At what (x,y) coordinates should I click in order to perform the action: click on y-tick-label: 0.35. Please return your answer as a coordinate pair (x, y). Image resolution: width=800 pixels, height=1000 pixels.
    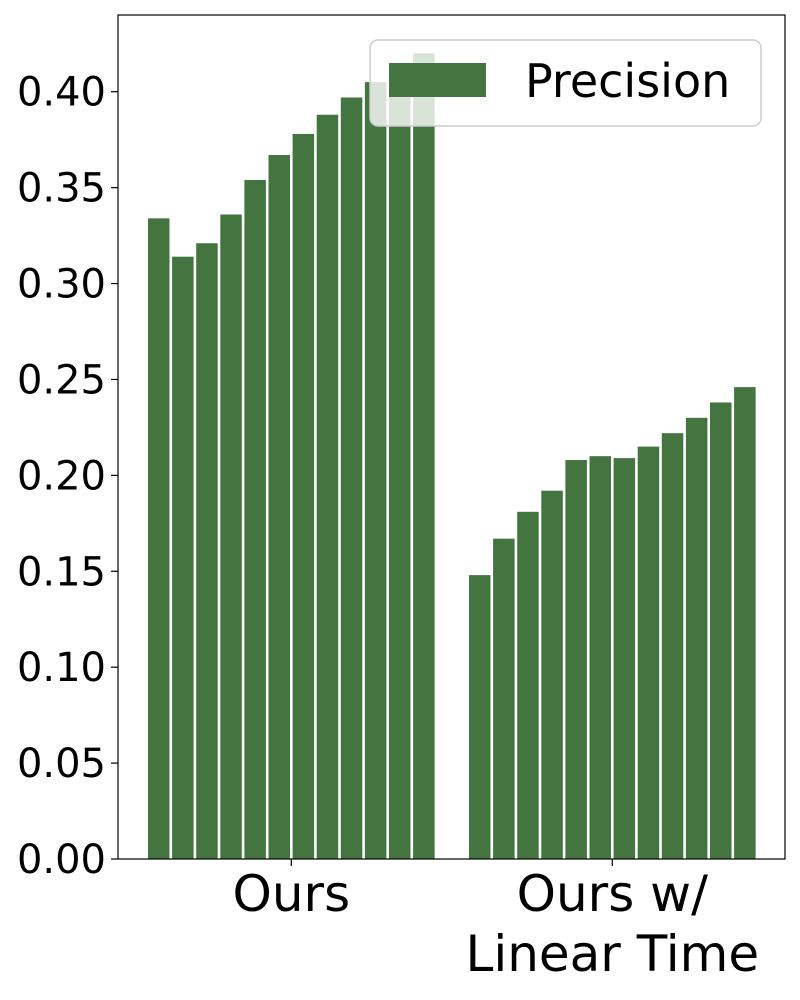
    Looking at the image, I should click on (61, 189).